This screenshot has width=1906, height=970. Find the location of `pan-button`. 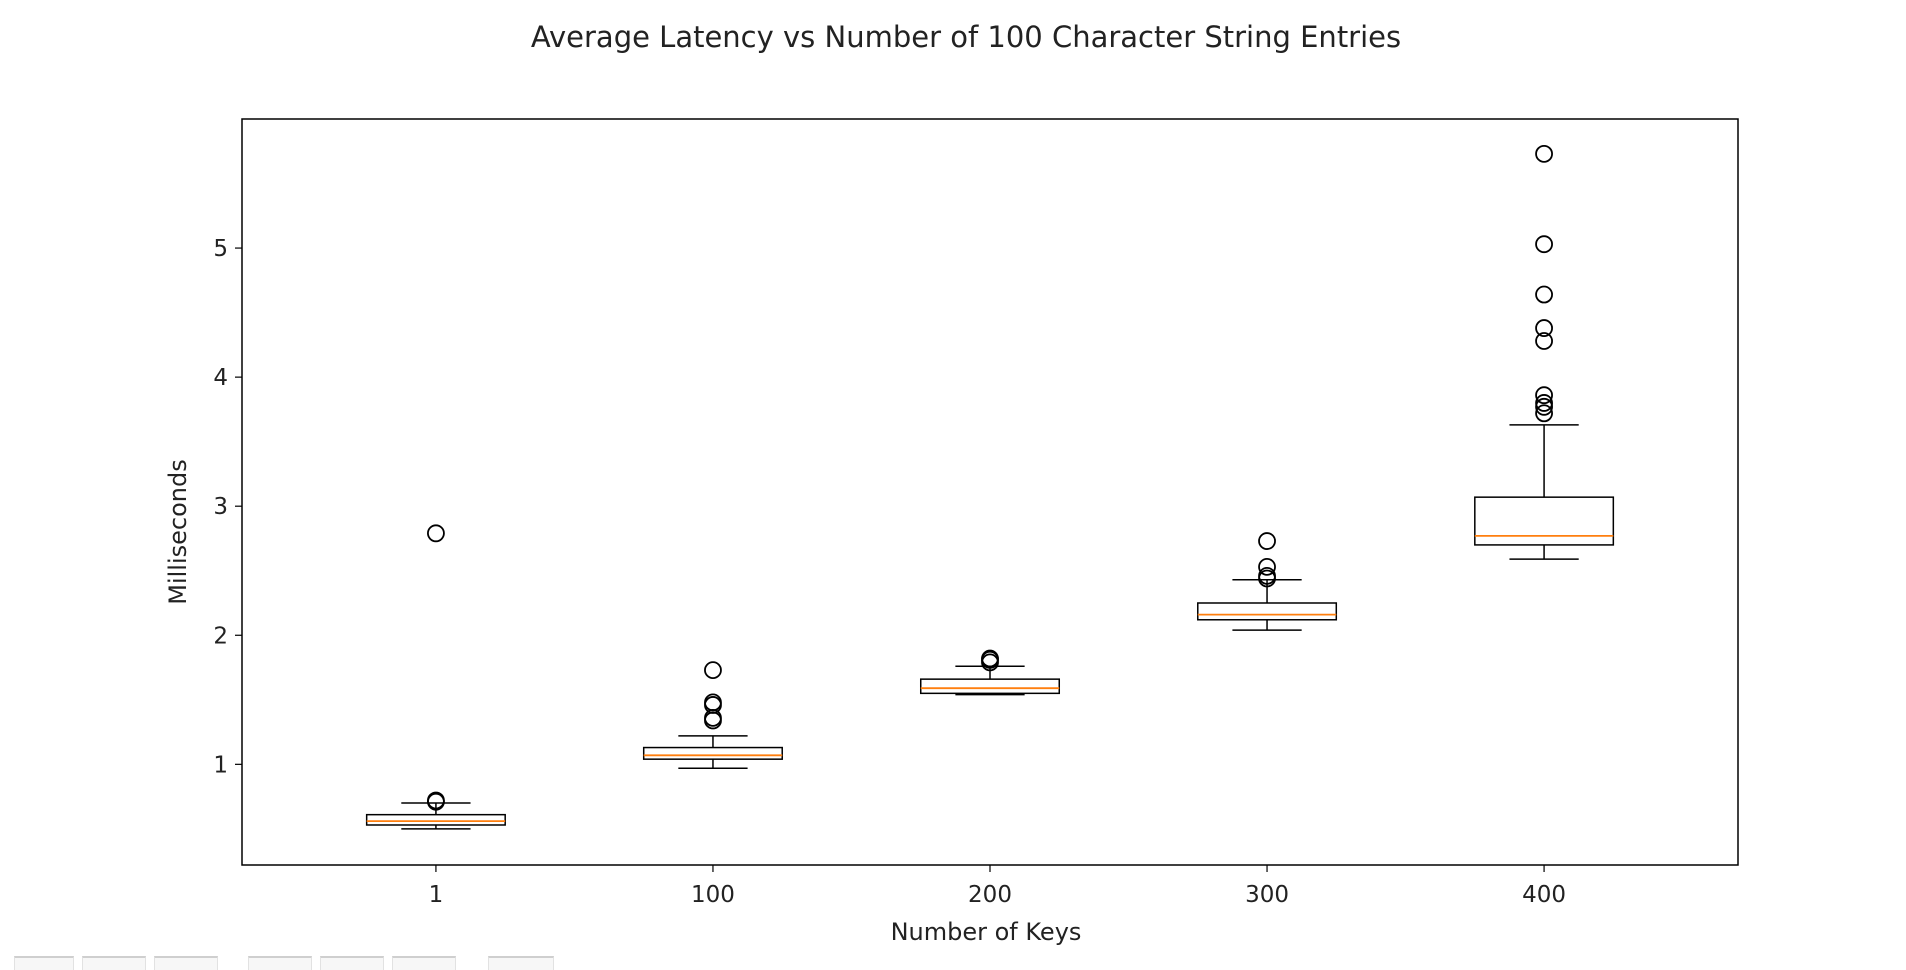

pan-button is located at coordinates (280, 963).